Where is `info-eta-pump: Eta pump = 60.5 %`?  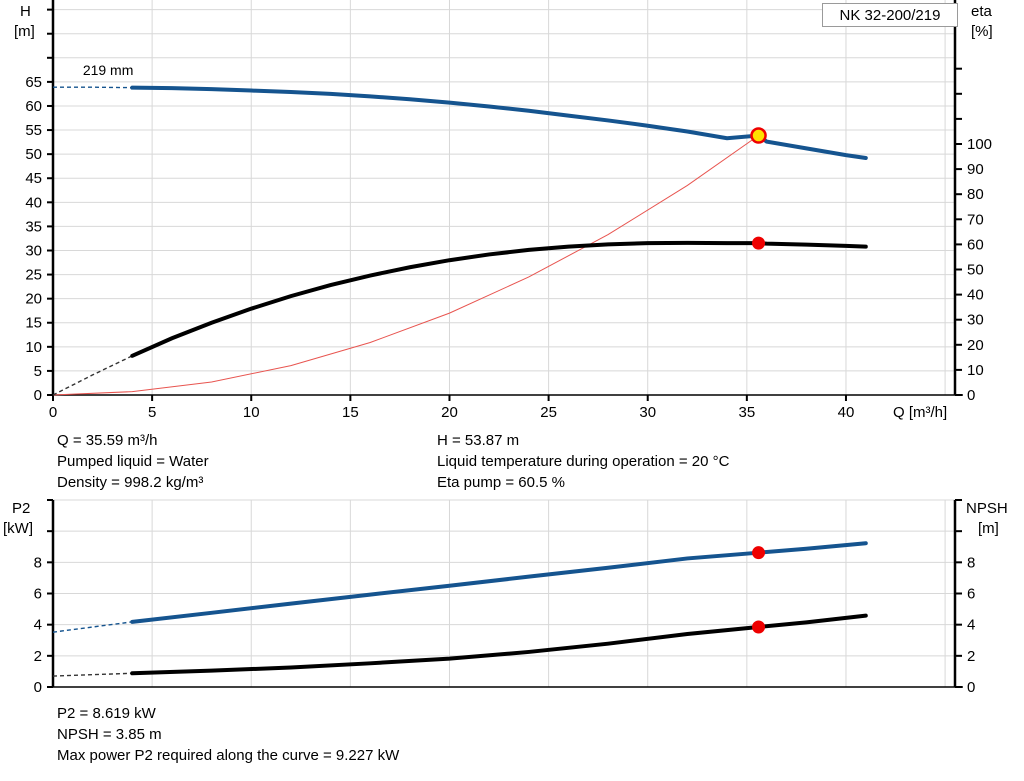
info-eta-pump: Eta pump = 60.5 % is located at coordinates (501, 482).